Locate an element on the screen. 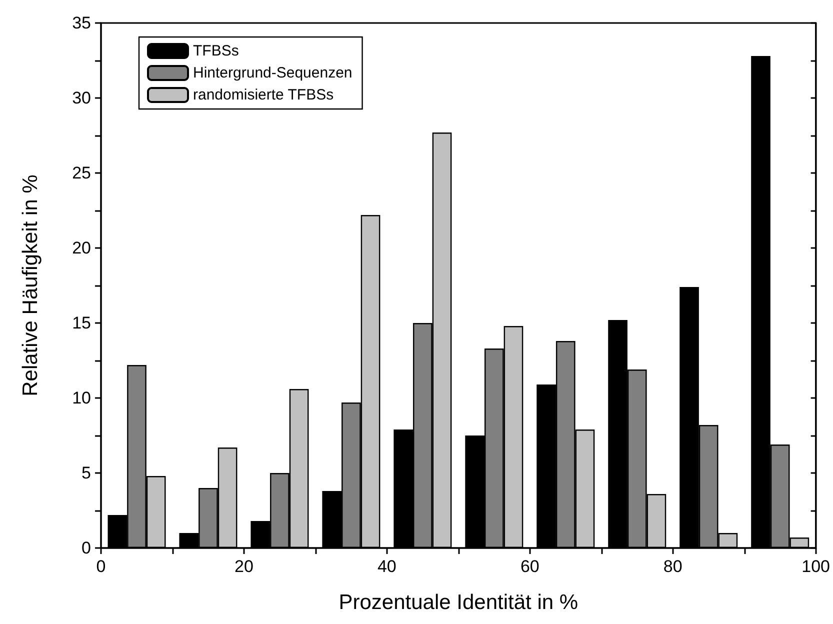 The image size is (833, 624). y-tick-label: 15 is located at coordinates (81, 323).